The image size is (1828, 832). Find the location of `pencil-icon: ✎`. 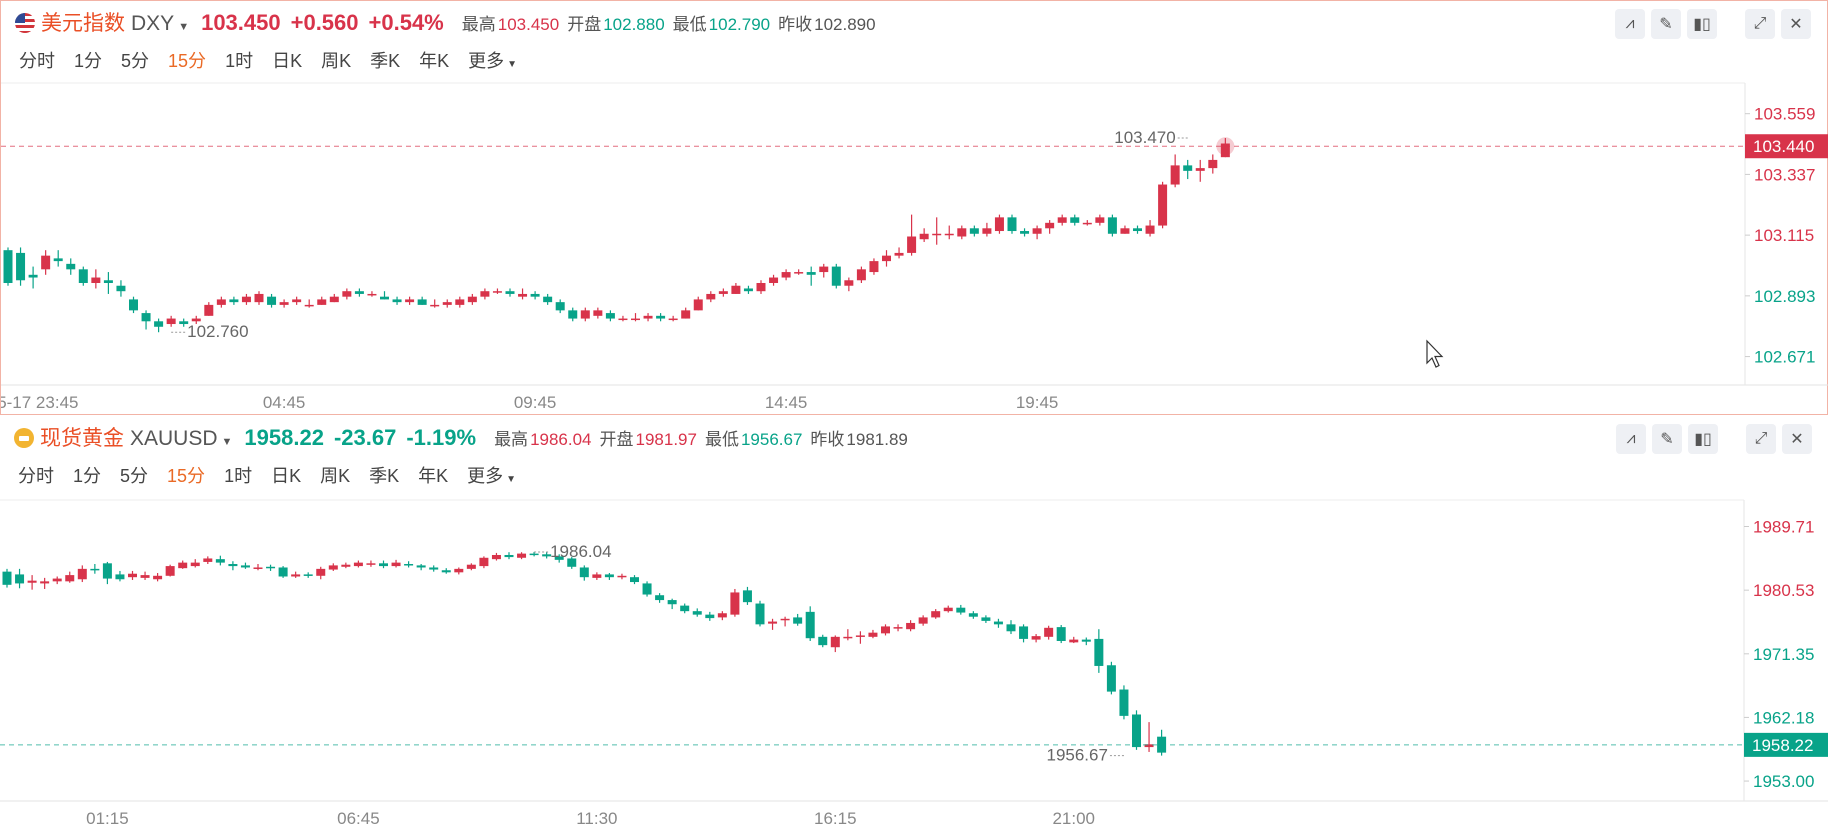

pencil-icon: ✎ is located at coordinates (1666, 24).